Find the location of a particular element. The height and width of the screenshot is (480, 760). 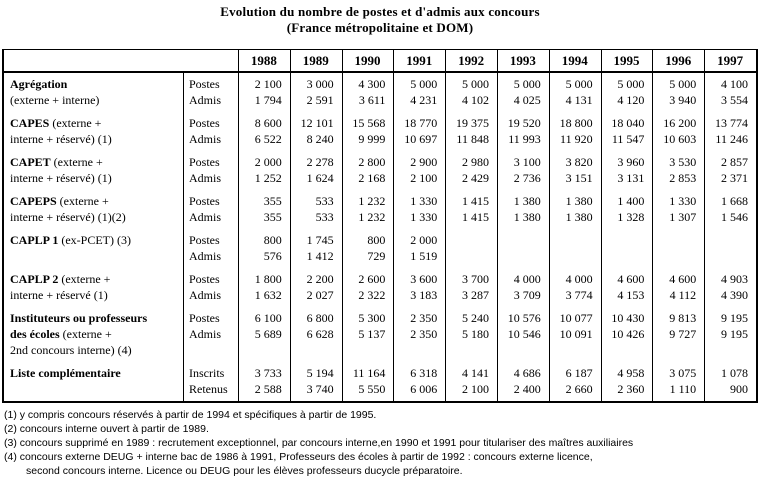

row-label: Agrégation is located at coordinates (93, 84).